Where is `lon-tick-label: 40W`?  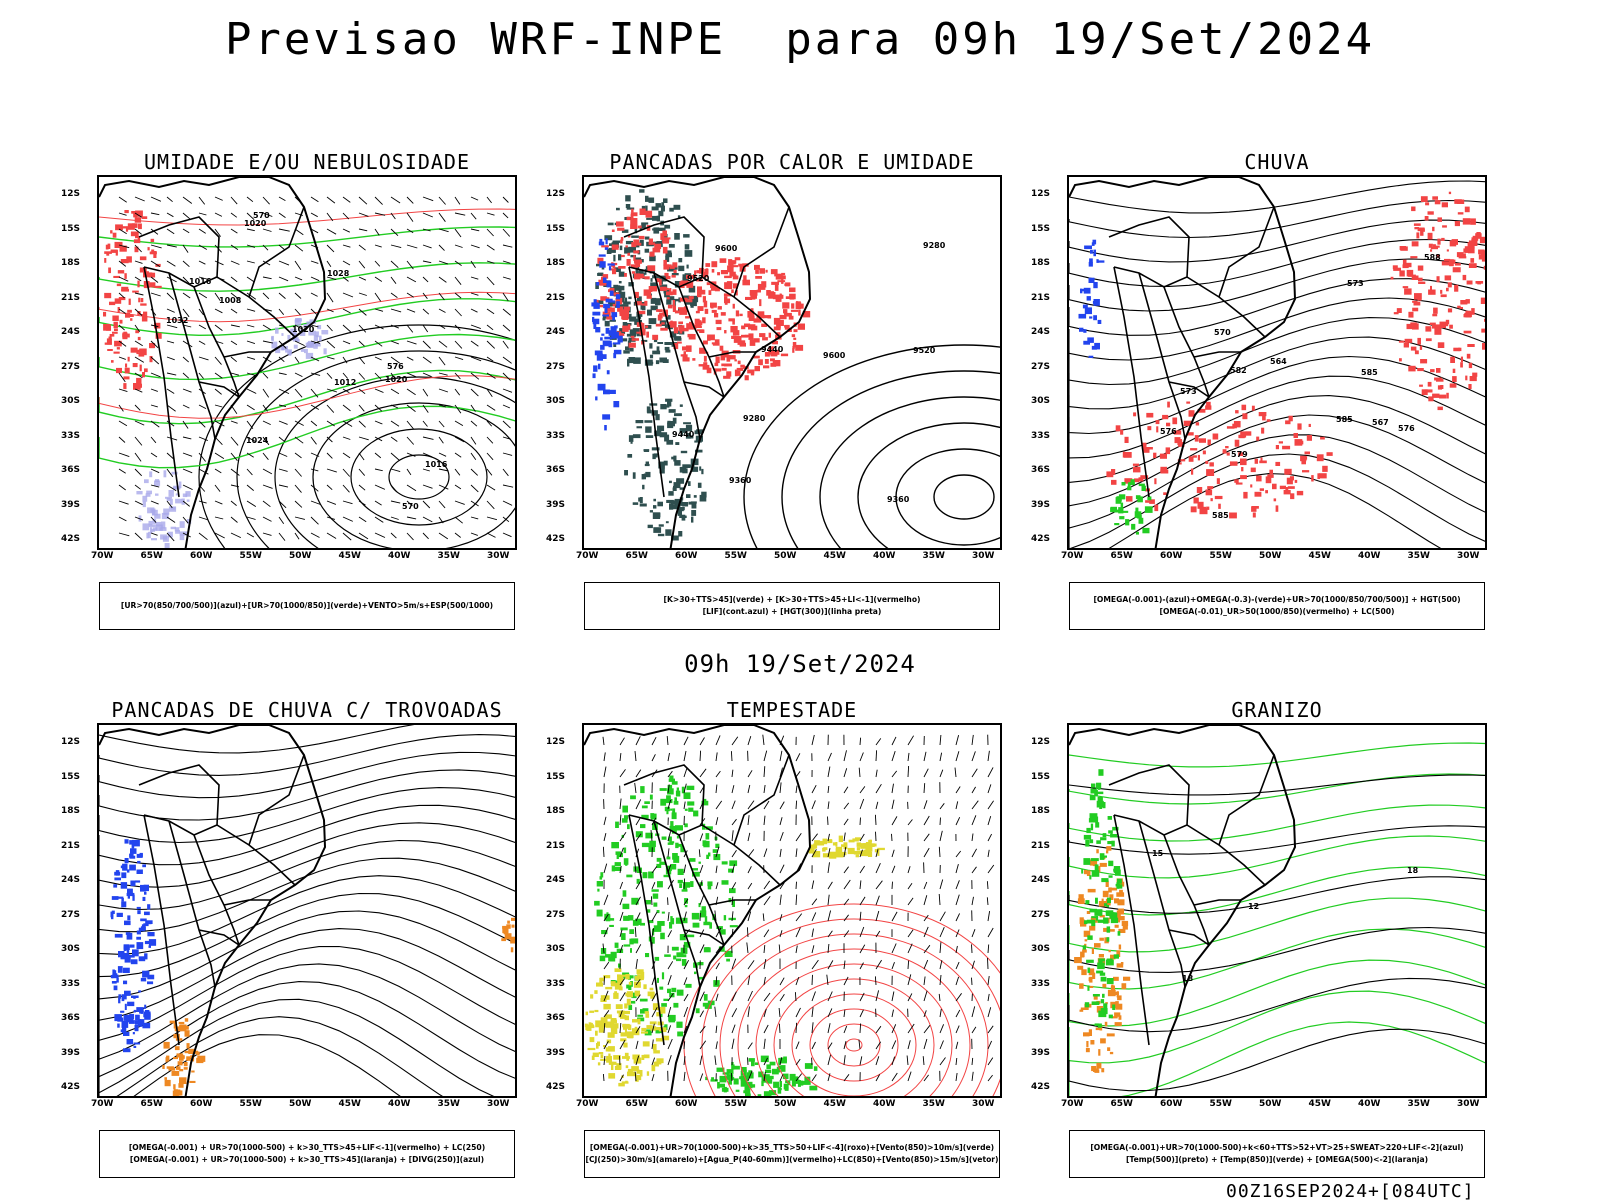
lon-tick-label: 40W is located at coordinates (1369, 1104).